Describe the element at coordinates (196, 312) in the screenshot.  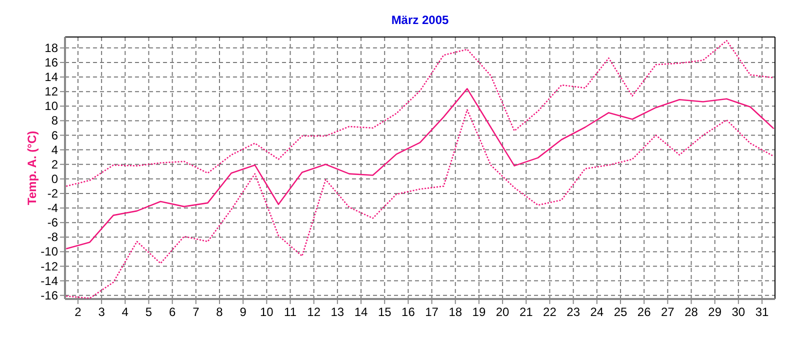
I see `x-tick-label: 7` at that location.